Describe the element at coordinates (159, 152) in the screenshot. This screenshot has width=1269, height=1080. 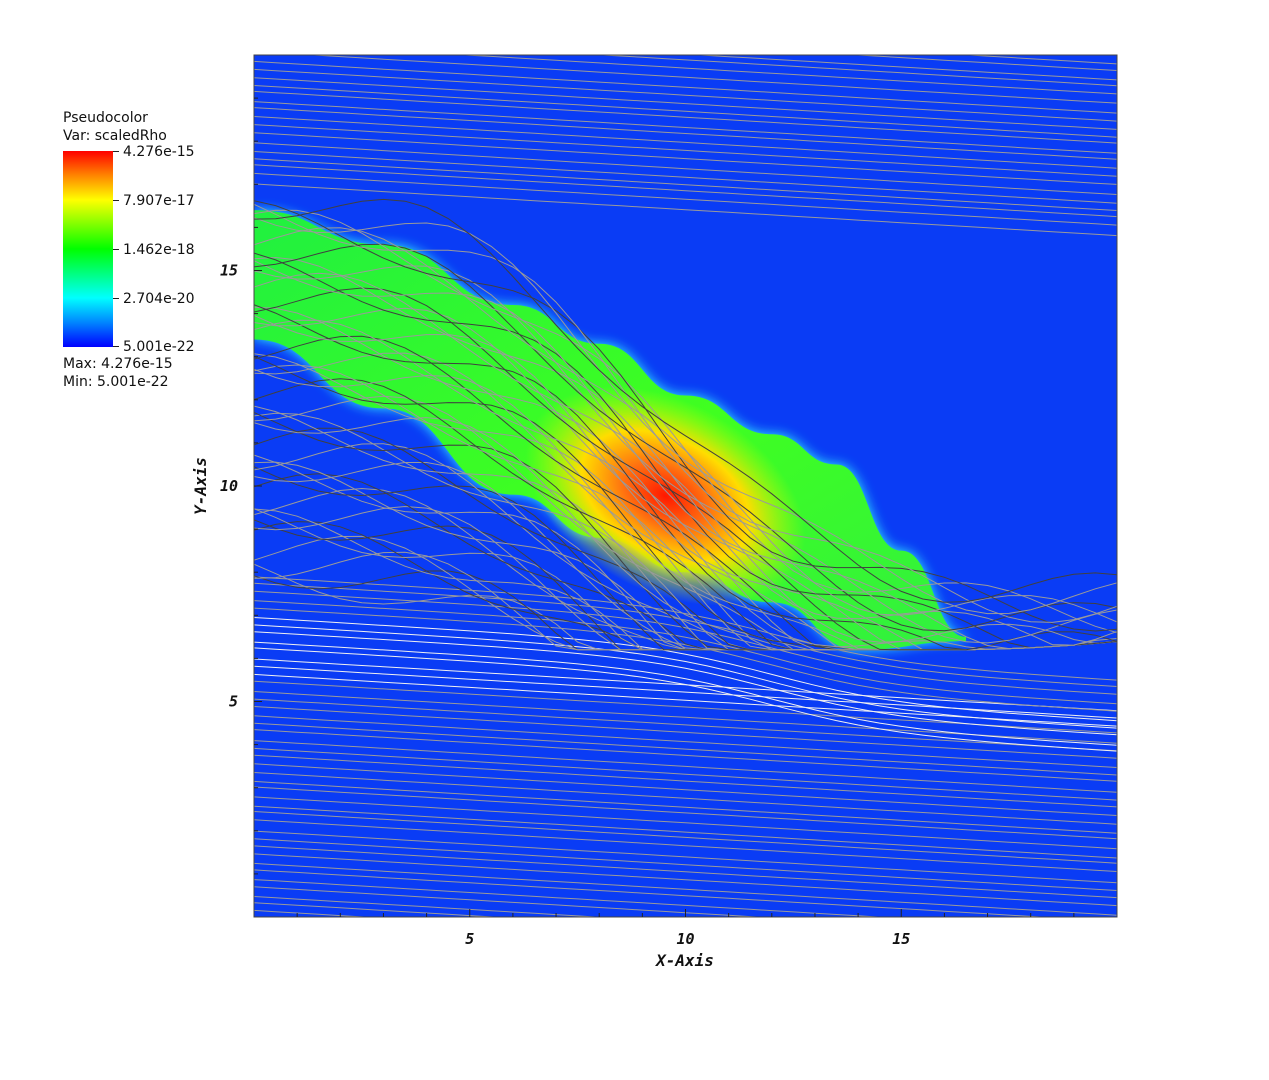
I see `colorbar-label-max: 4.276e-15` at that location.